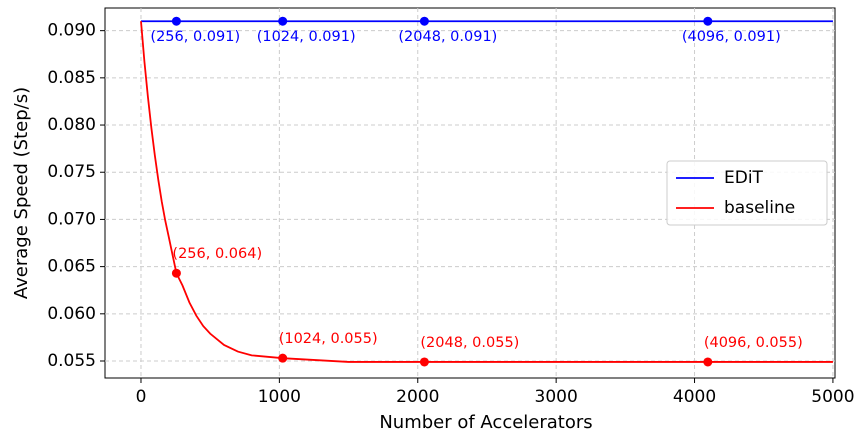 The image size is (863, 442). What do you see at coordinates (71, 125) in the screenshot?
I see `y-tick-label: 0.080` at bounding box center [71, 125].